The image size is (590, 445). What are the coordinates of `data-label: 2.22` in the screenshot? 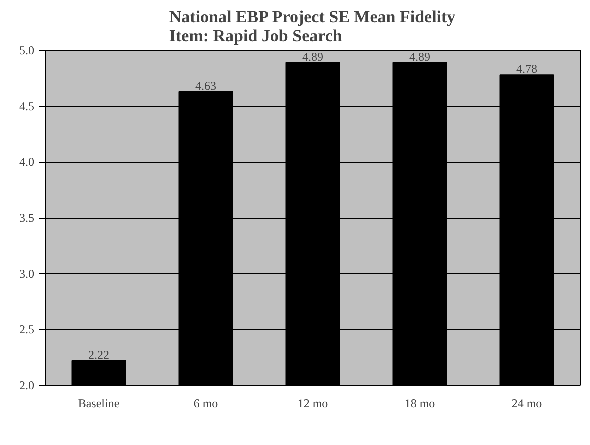 It's located at (99, 355).